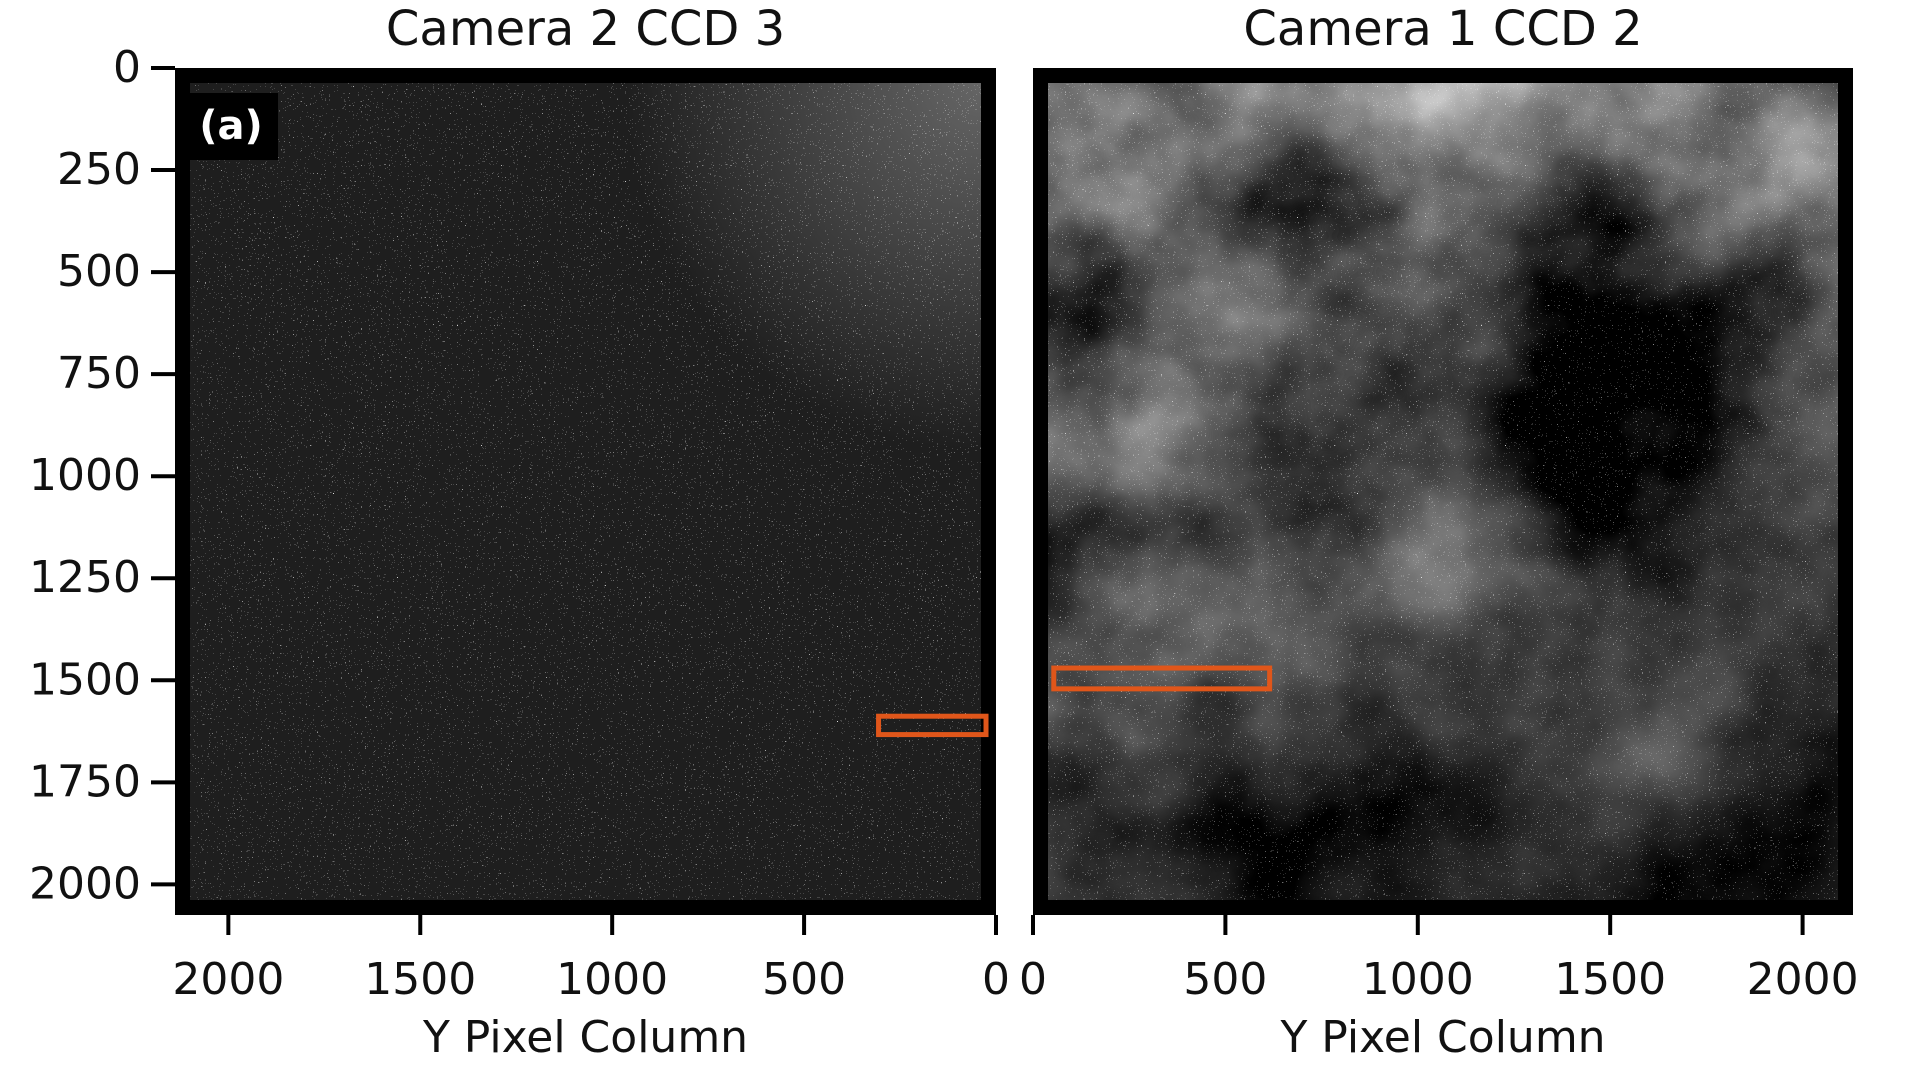 The width and height of the screenshot is (1906, 1084). What do you see at coordinates (99, 169) in the screenshot?
I see `y-tick-label: 250` at bounding box center [99, 169].